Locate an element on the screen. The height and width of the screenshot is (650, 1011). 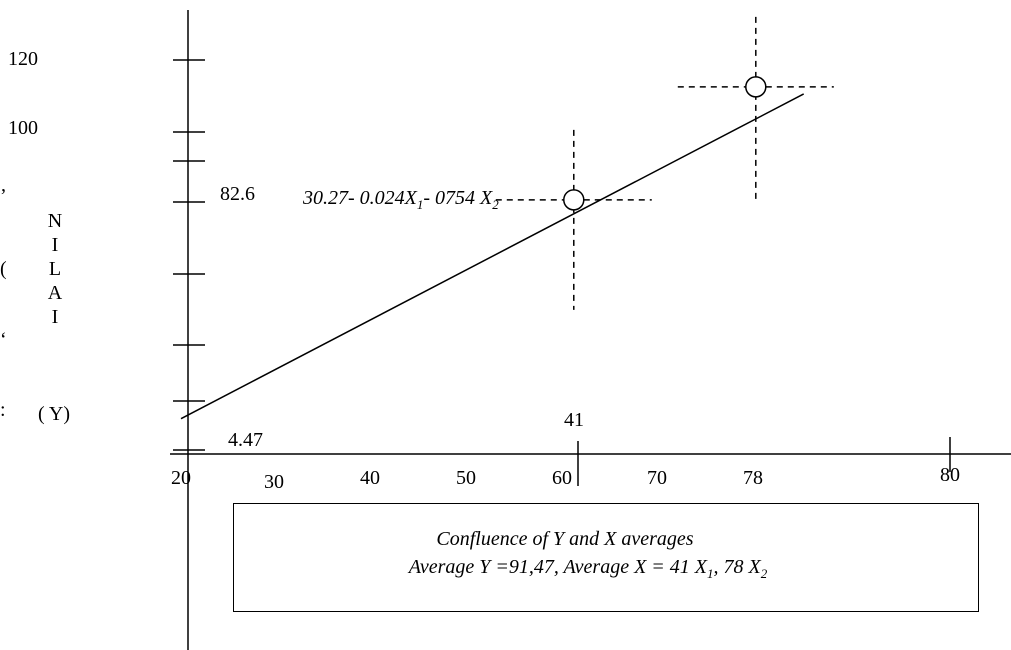
y-tick-label-100: 100 is located at coordinates (23, 128).